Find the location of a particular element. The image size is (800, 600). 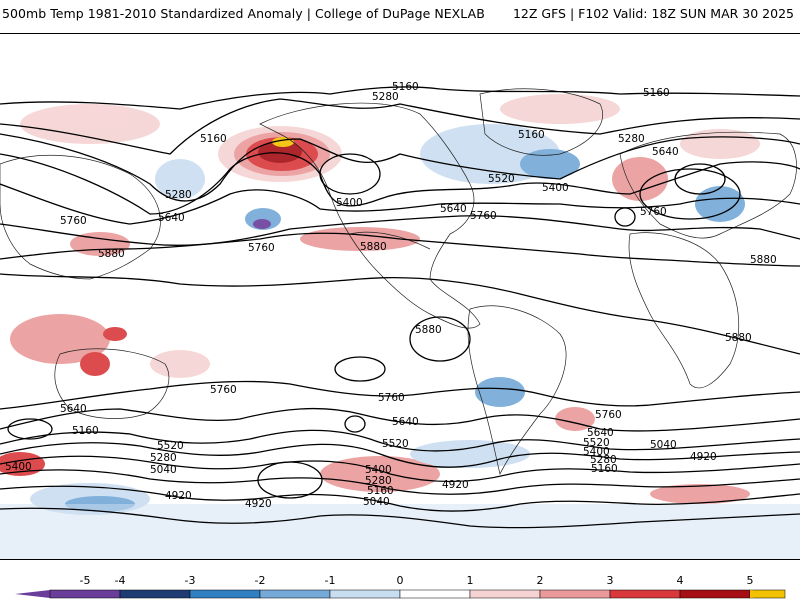

colorbar-tick-label: 0 is located at coordinates (400, 580).